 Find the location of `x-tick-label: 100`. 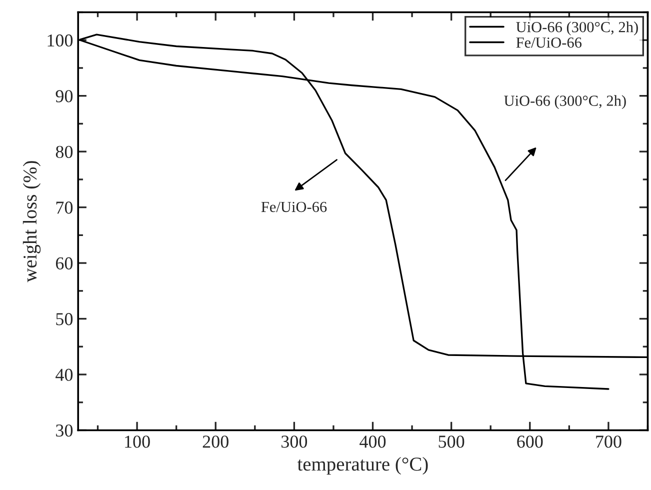

x-tick-label: 100 is located at coordinates (137, 442).